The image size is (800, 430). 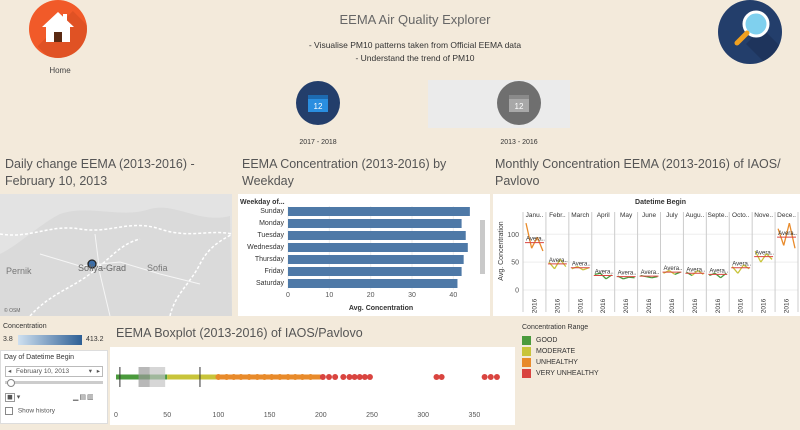 I want to click on boxplot-chart: 0 50 100 150 200 250 300 350, so click(x=312, y=386).